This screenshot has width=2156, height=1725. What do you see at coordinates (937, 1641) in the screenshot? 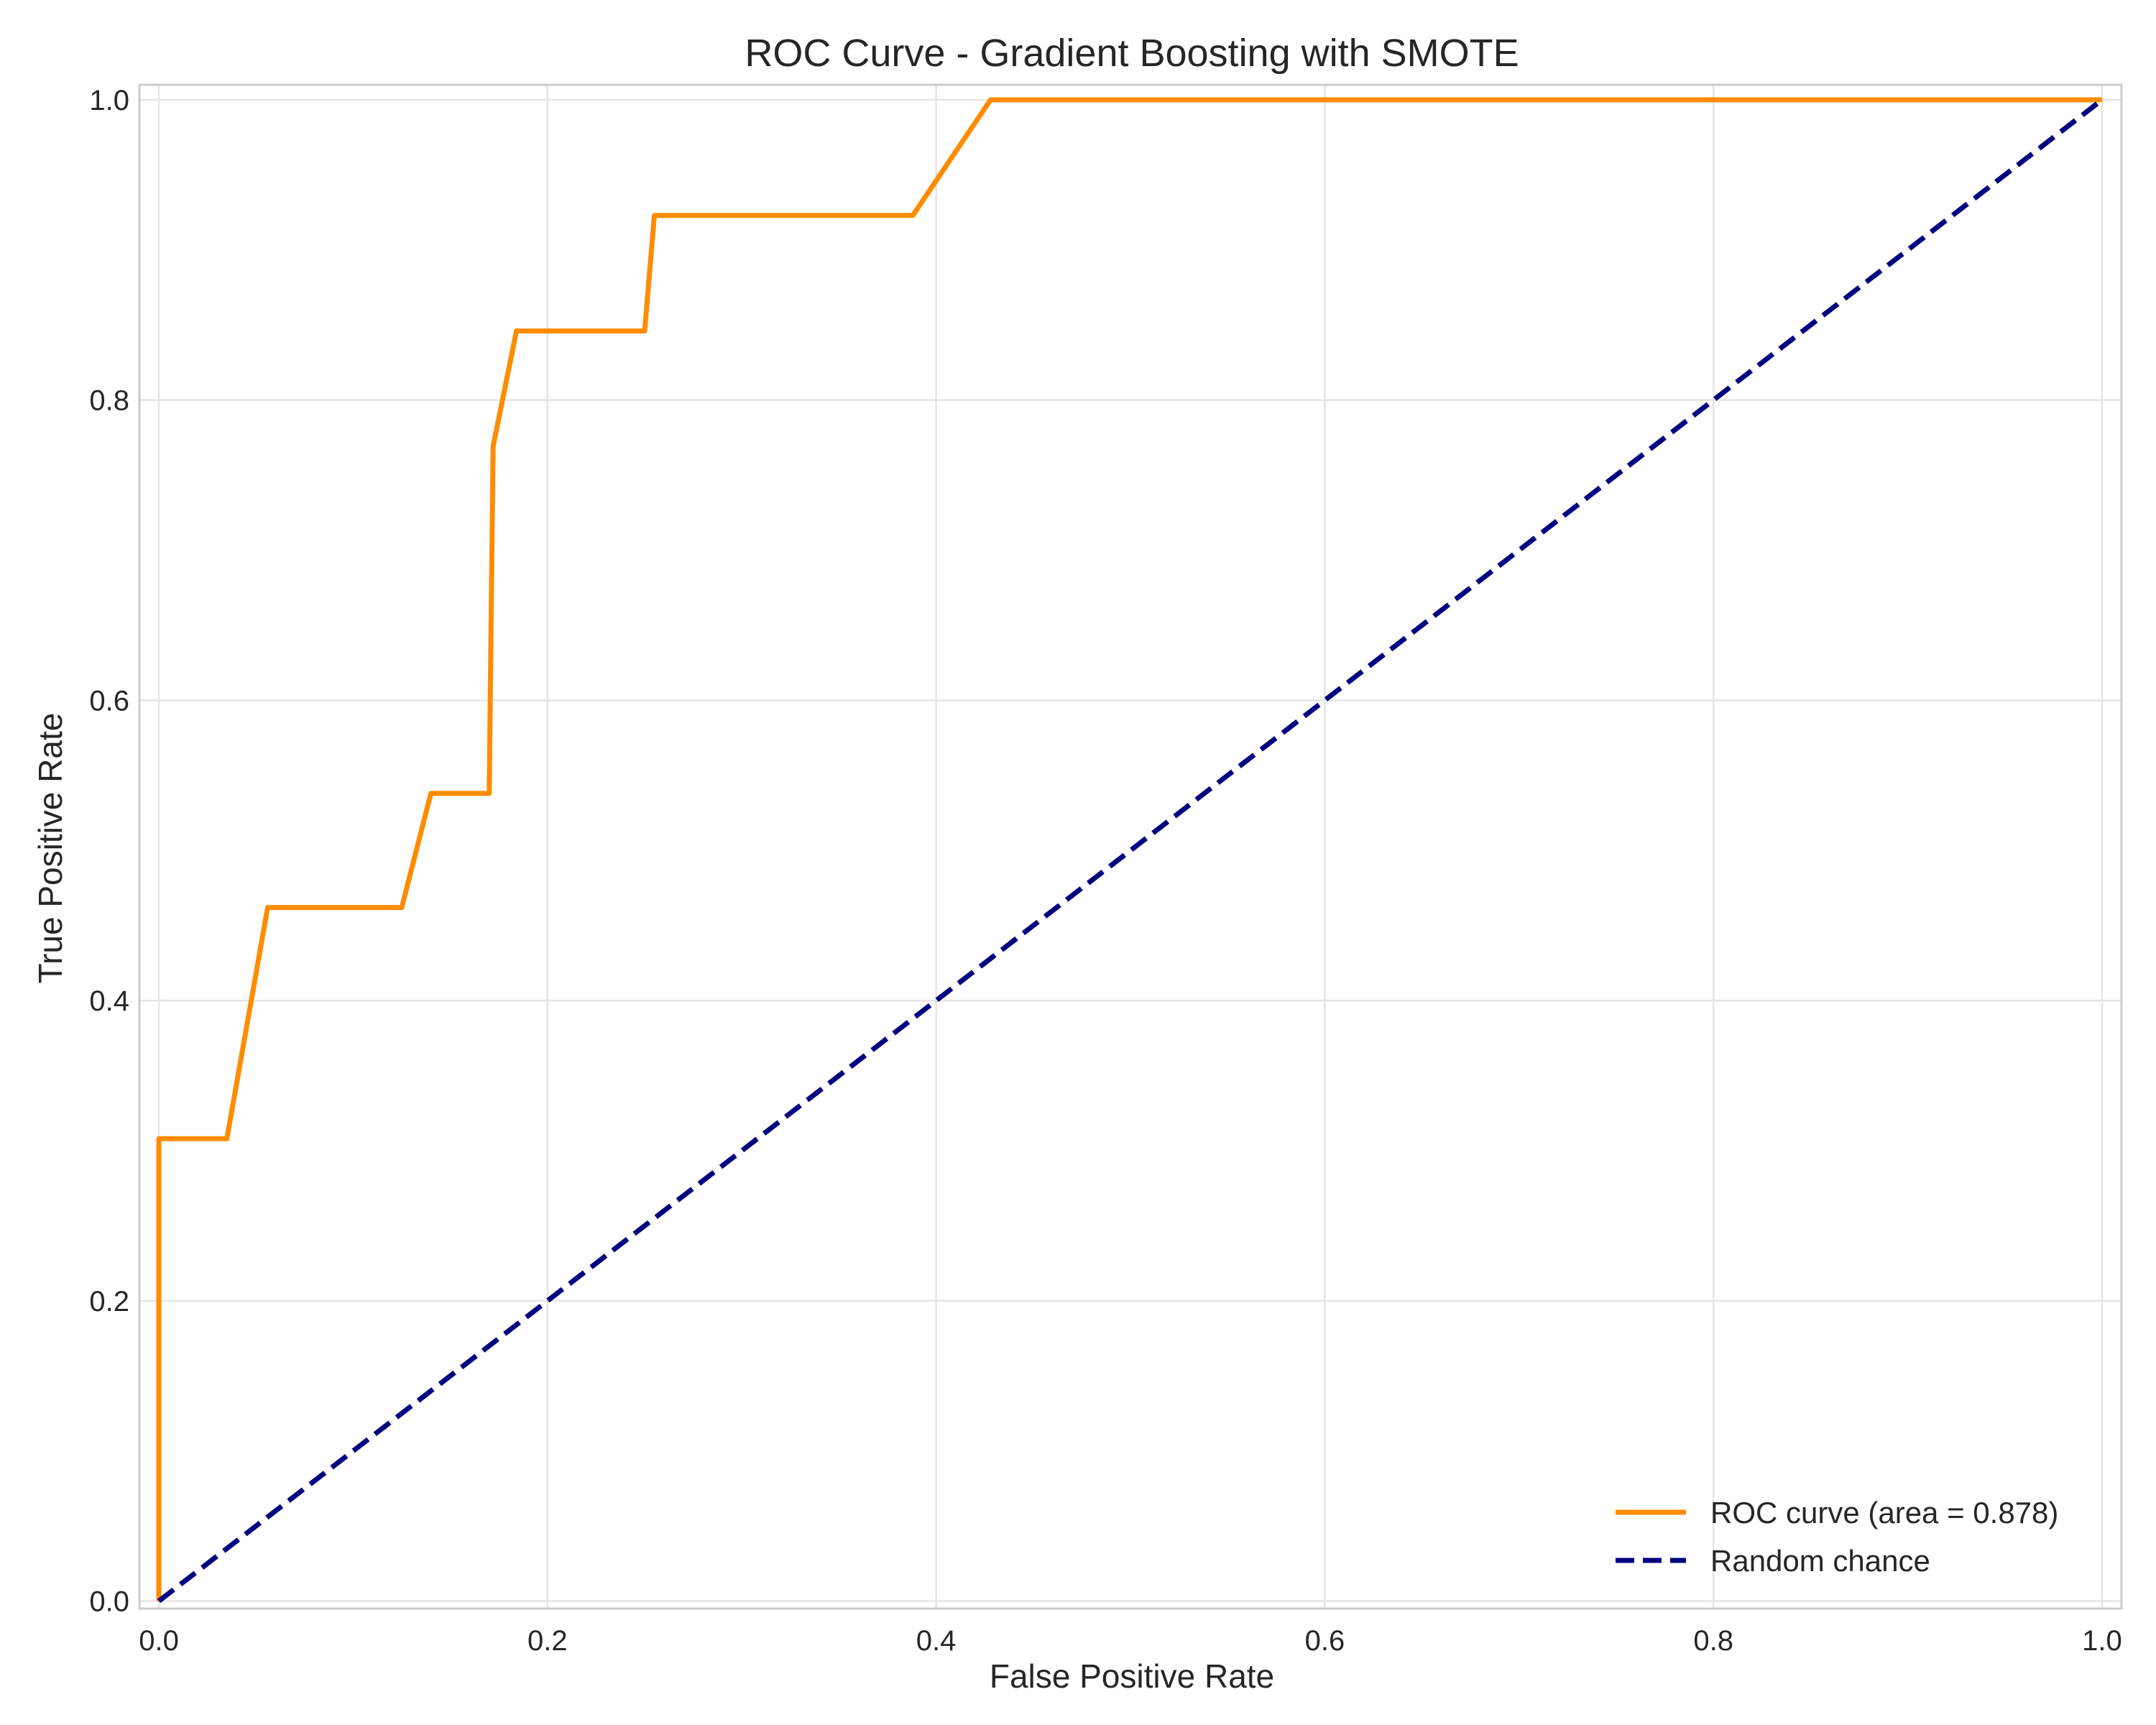
I see `x-tick-label: 0.4` at bounding box center [937, 1641].